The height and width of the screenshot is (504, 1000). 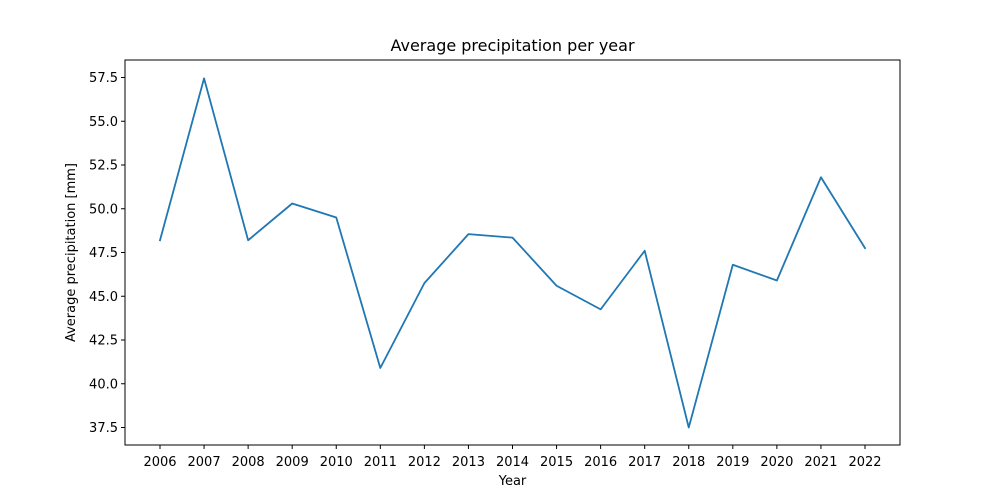 What do you see at coordinates (556, 462) in the screenshot?
I see `x-tick-label: 2015` at bounding box center [556, 462].